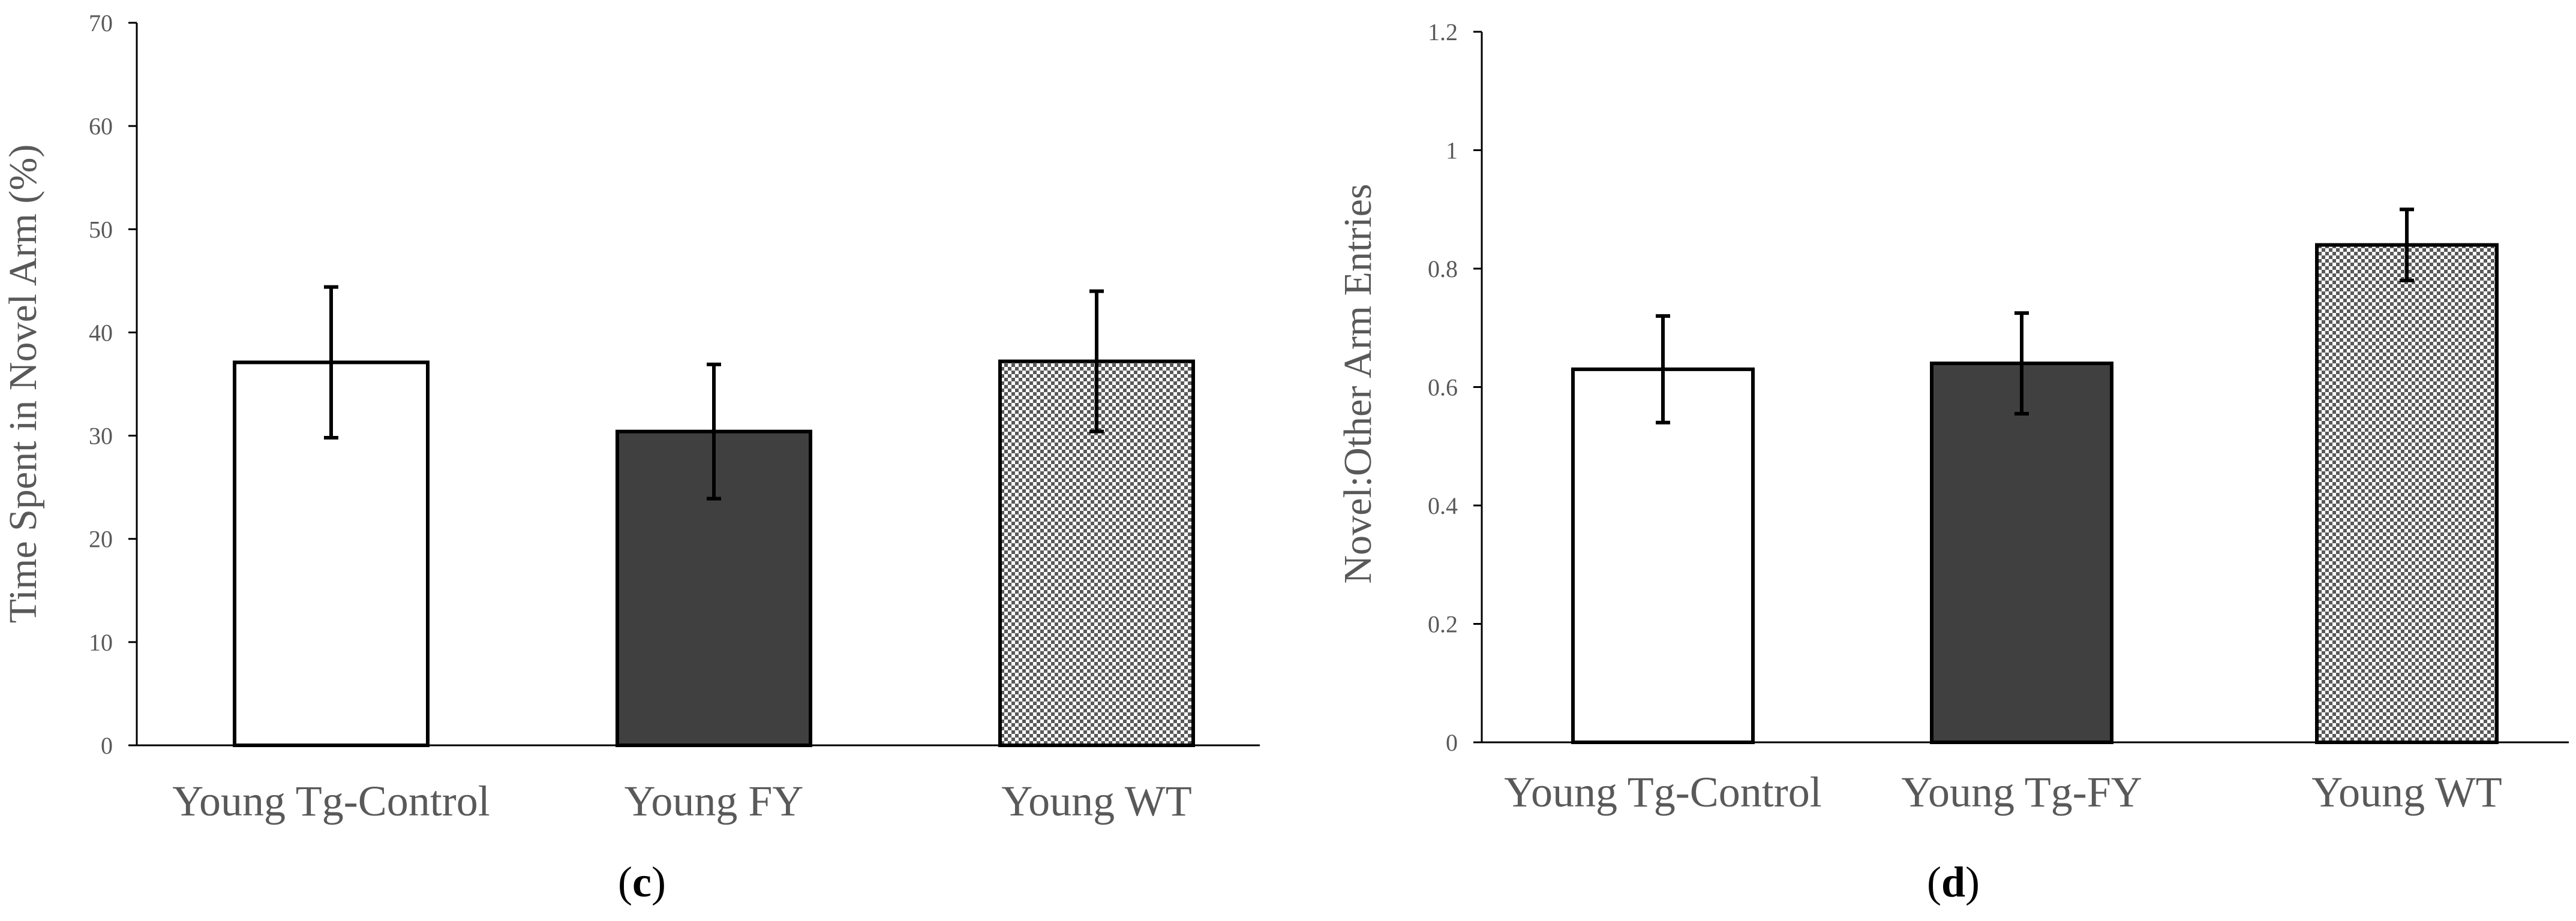 The height and width of the screenshot is (921, 2576). What do you see at coordinates (101, 24) in the screenshot?
I see `y-tick-label: 70` at bounding box center [101, 24].